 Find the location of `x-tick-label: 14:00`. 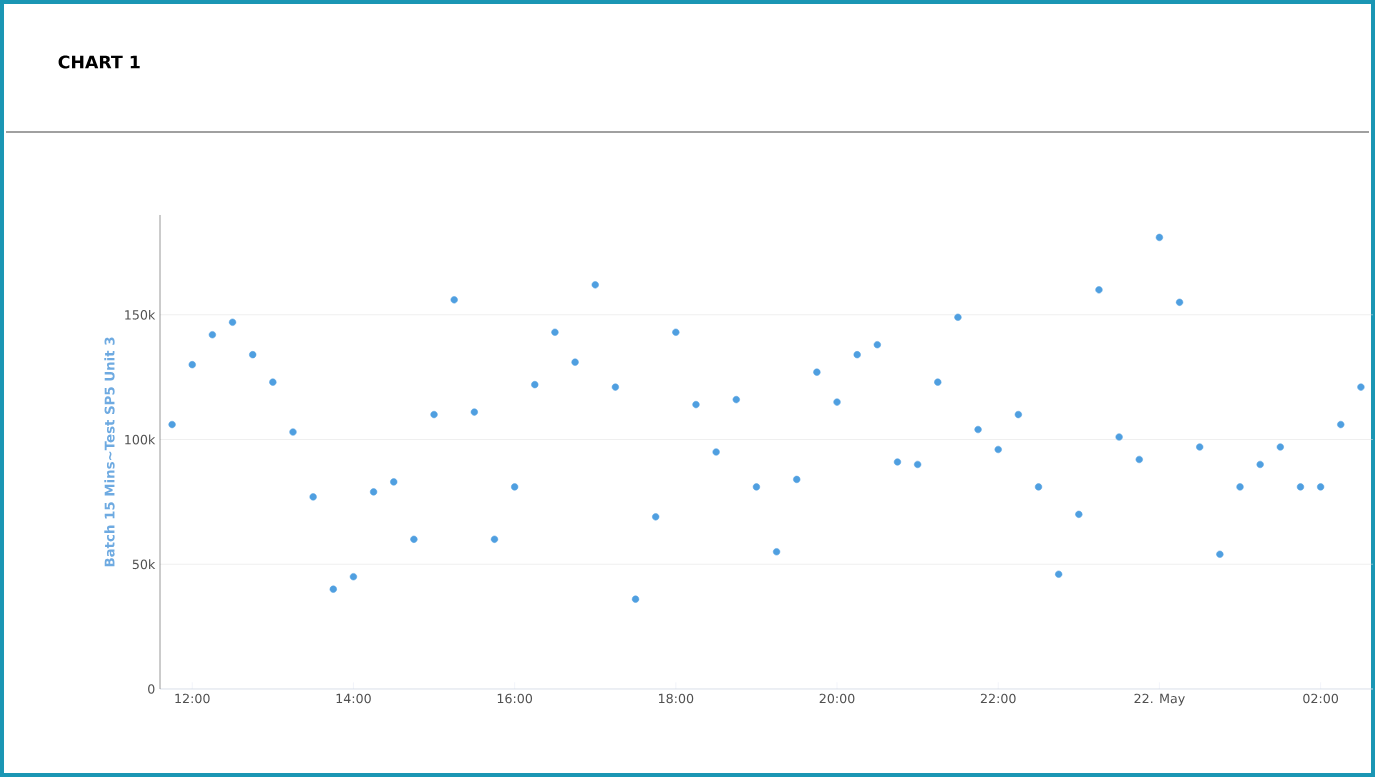

x-tick-label: 14:00 is located at coordinates (353, 698).